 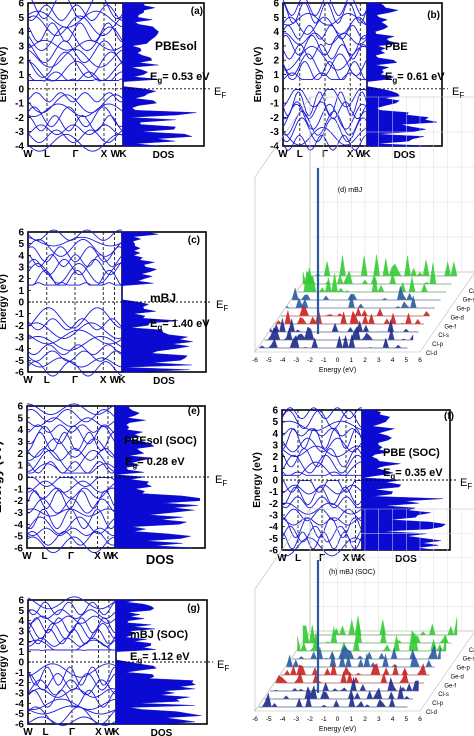 What do you see at coordinates (160, 559) in the screenshot?
I see `dos-axis-label: DOS` at bounding box center [160, 559].